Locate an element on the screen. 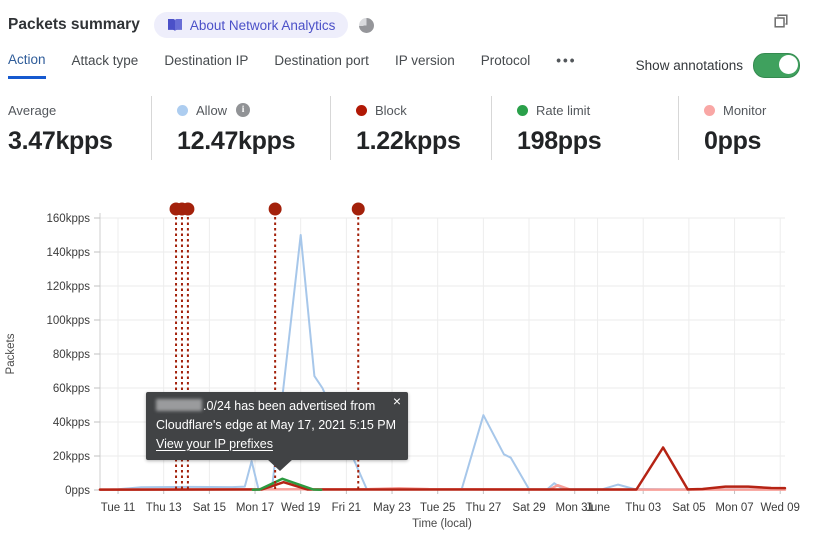  x-tick-label: Wed 09 is located at coordinates (779, 508).